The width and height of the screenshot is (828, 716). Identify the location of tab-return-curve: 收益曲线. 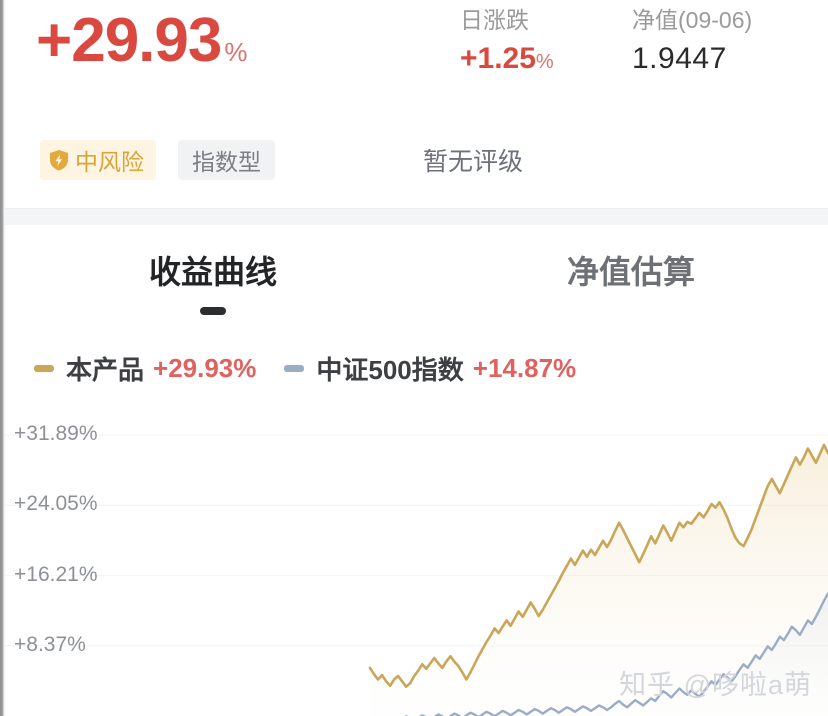
(213, 281).